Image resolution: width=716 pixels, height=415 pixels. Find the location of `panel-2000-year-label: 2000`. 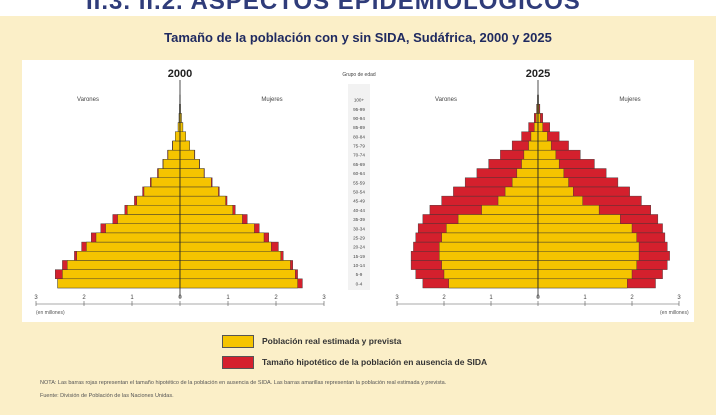

panel-2000-year-label: 2000 is located at coordinates (180, 74).